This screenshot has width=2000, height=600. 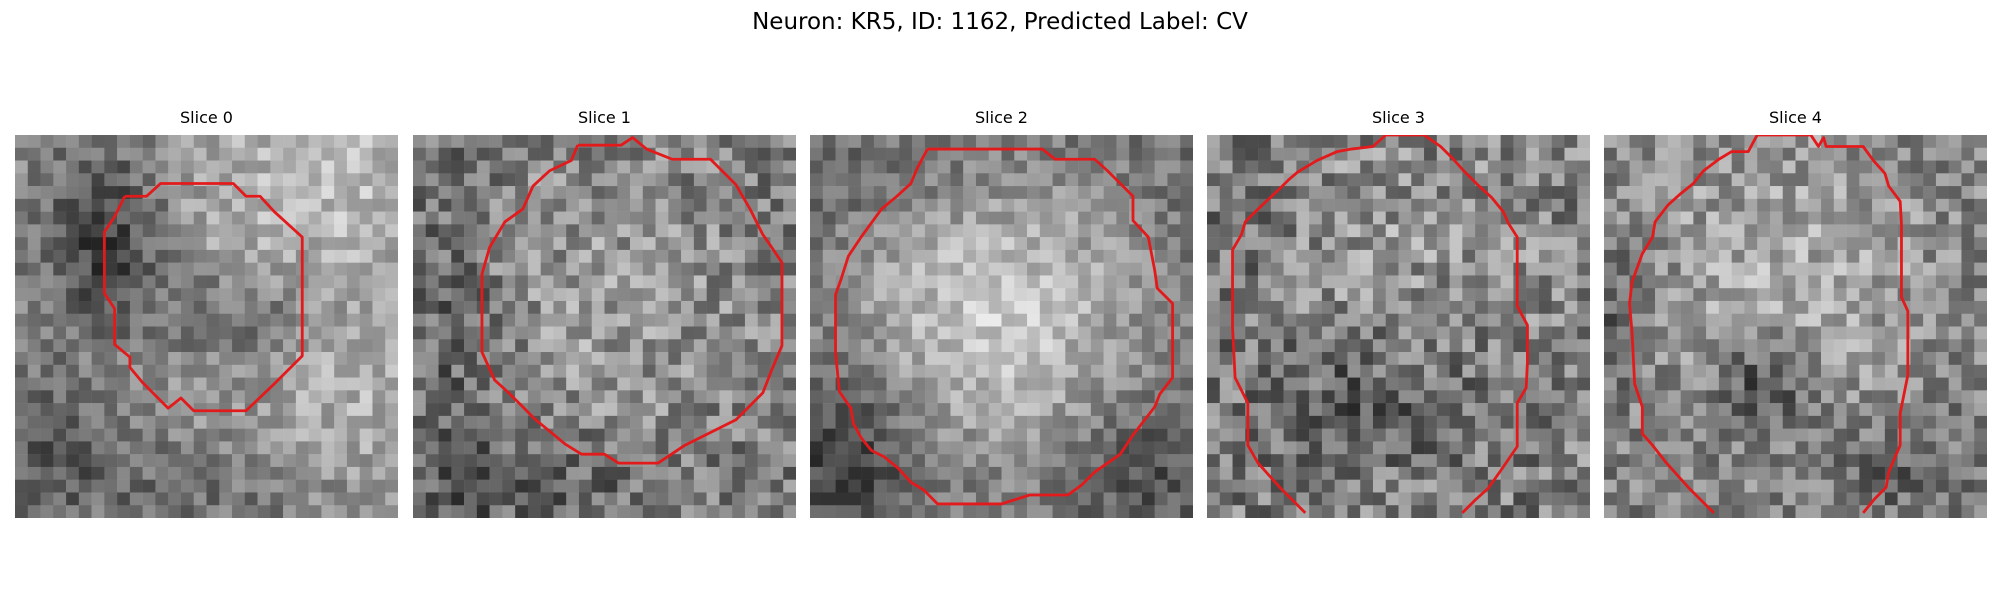 What do you see at coordinates (1001, 117) in the screenshot?
I see `slice-title-2: Slice 2` at bounding box center [1001, 117].